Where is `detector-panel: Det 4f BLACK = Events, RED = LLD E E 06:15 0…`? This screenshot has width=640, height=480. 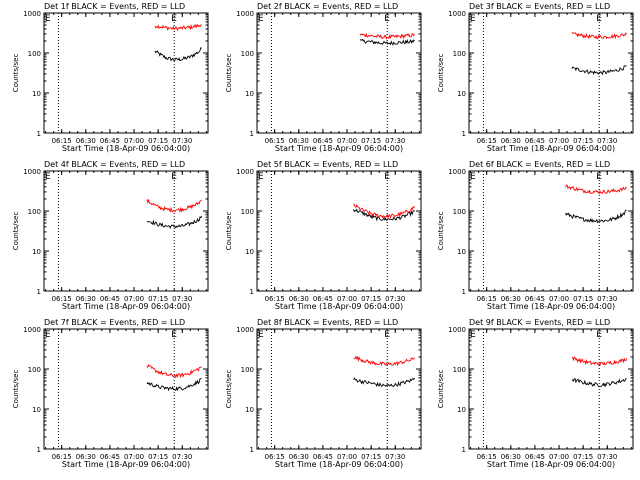 detector-panel: Det 4f BLACK = Events, RED = LLD E E 06:15 0… is located at coordinates (110, 235).